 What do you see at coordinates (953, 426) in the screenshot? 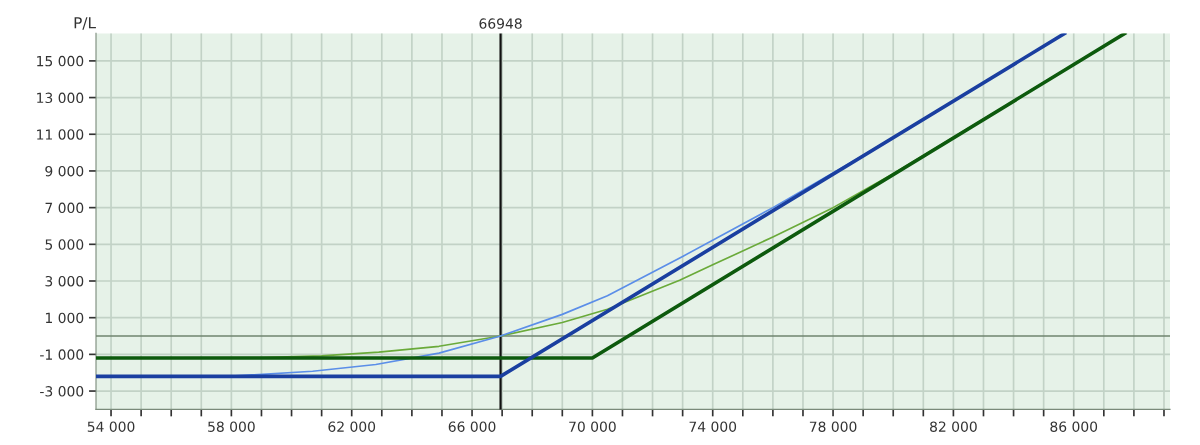
I see `x-tick-label: 82 000` at bounding box center [953, 426].